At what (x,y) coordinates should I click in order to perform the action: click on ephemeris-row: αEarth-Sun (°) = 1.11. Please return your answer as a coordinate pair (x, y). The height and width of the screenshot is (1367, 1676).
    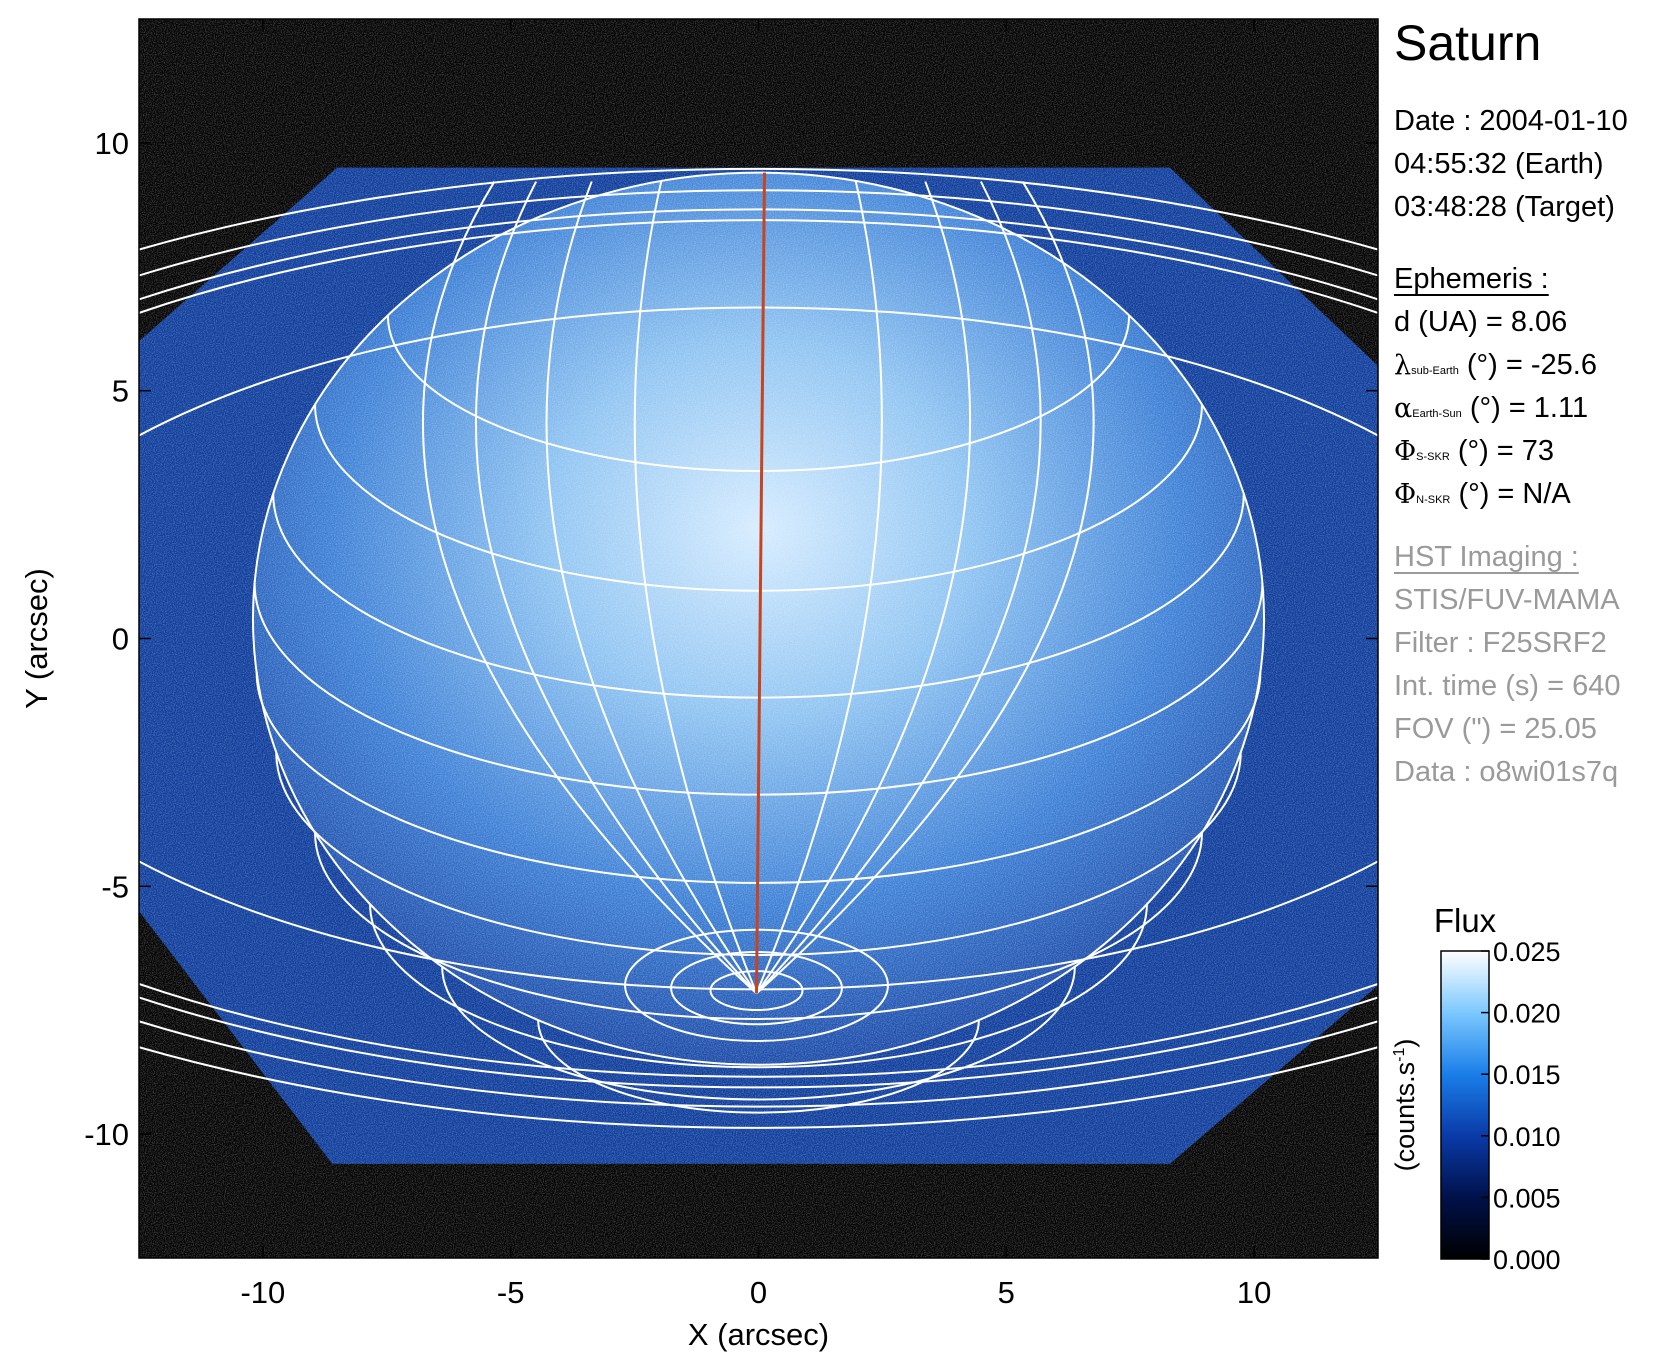
    Looking at the image, I should click on (1491, 411).